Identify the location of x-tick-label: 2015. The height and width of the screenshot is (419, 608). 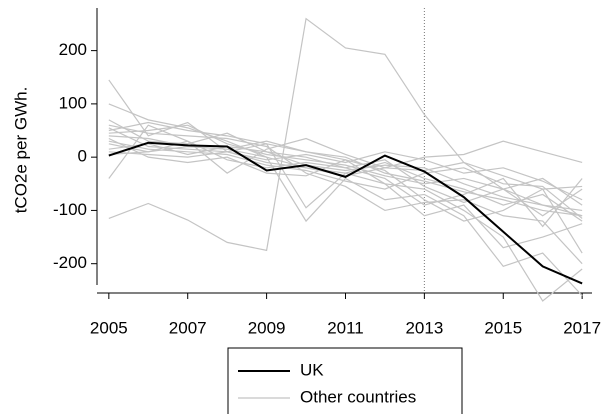
(503, 327).